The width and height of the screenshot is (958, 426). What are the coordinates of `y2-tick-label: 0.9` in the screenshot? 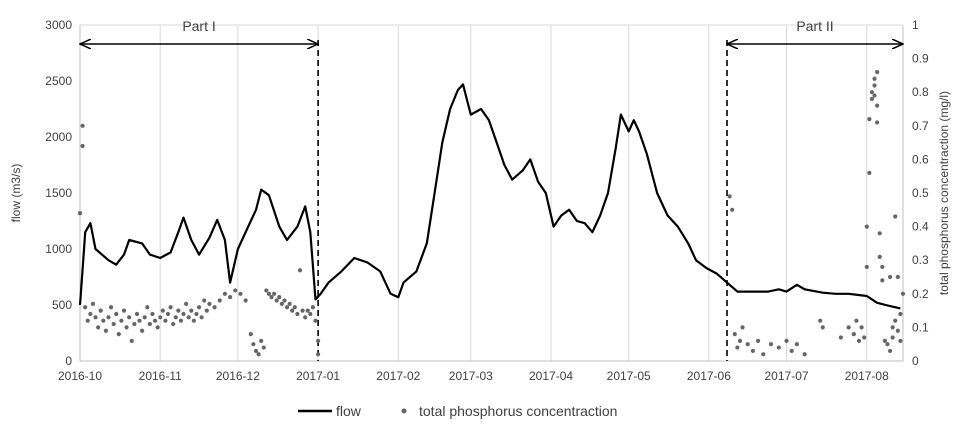 It's located at (920, 59).